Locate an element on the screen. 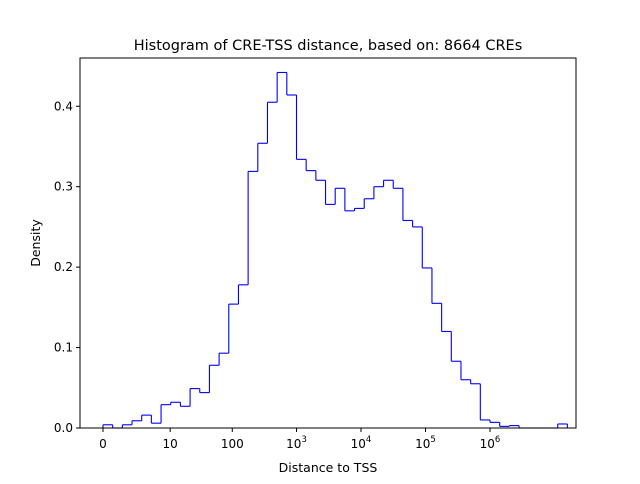 This screenshot has width=640, height=484. y-axis-label: Density is located at coordinates (35, 243).